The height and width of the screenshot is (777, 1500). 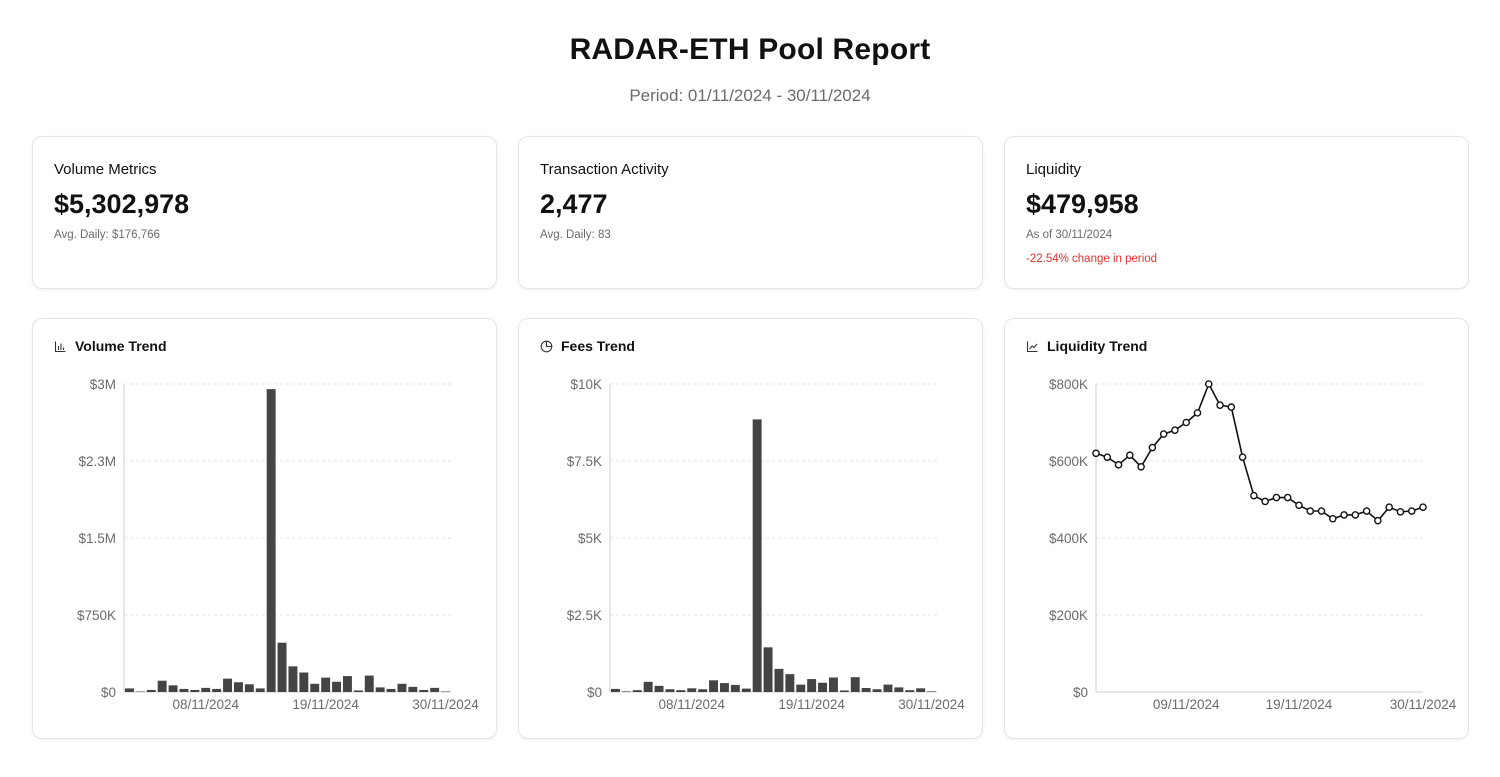 What do you see at coordinates (1259, 452) in the screenshot?
I see `series-line` at bounding box center [1259, 452].